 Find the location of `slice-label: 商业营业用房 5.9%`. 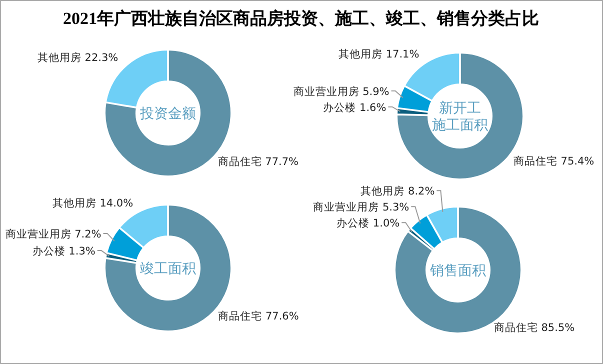

slice-label: 商业营业用房 5.9% is located at coordinates (341, 91).